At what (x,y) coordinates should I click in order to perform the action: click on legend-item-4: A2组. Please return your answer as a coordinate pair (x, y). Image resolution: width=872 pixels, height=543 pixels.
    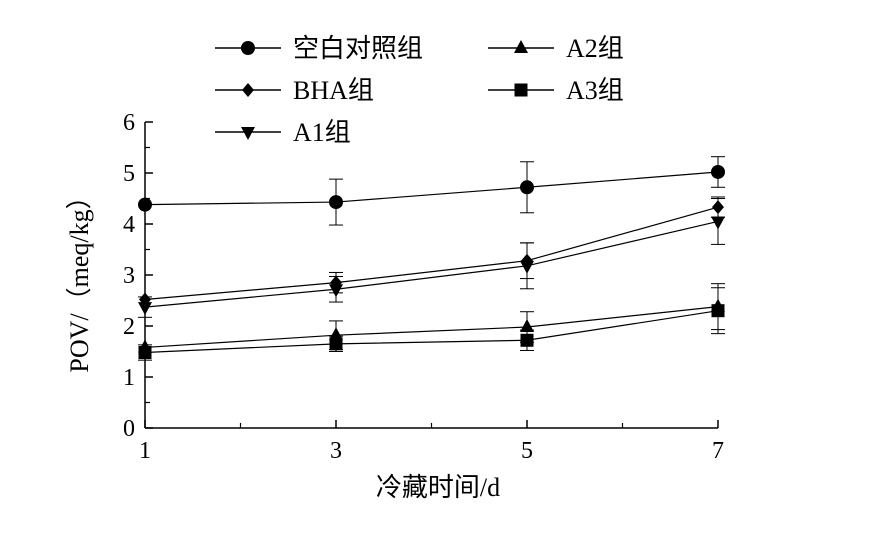
    Looking at the image, I should click on (556, 48).